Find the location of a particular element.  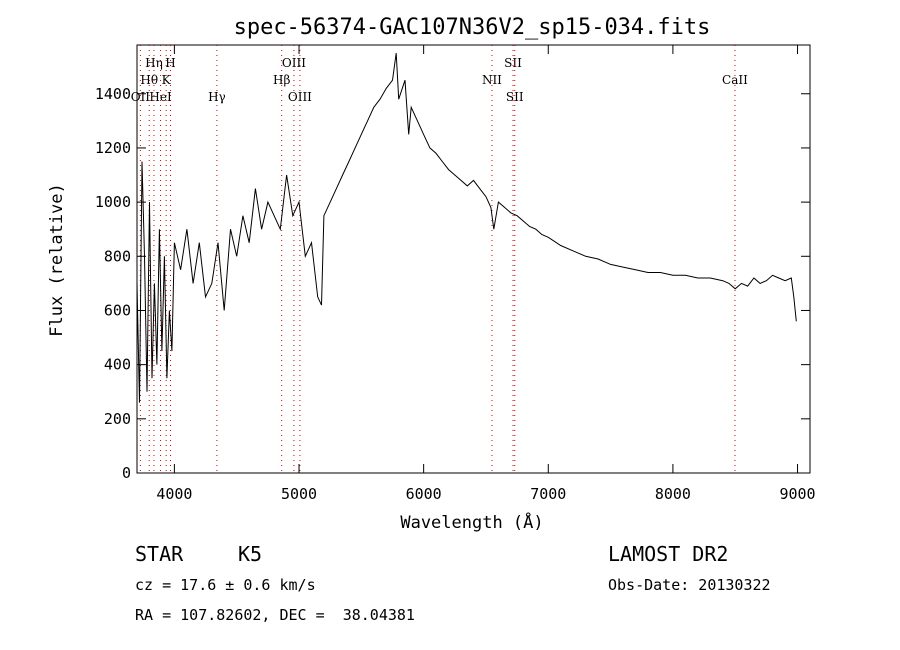

spectral-line-label: OII is located at coordinates (141, 97).